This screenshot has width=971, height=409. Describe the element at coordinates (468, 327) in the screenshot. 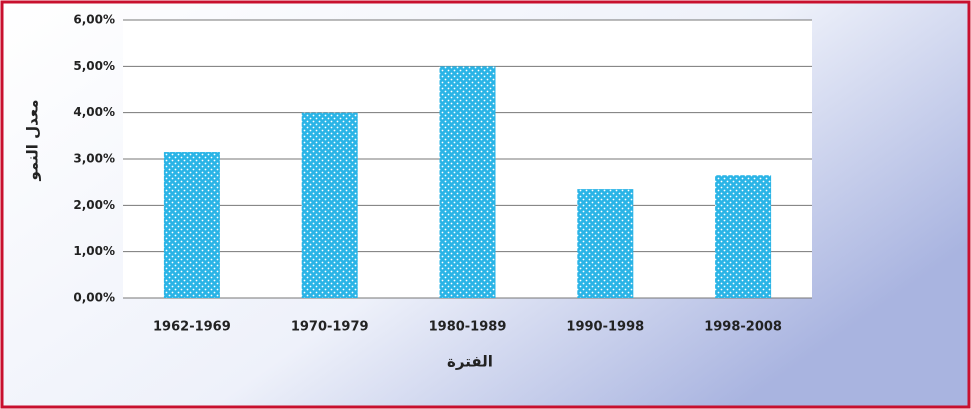

I see `x-tick-label: 1980-1989` at that location.